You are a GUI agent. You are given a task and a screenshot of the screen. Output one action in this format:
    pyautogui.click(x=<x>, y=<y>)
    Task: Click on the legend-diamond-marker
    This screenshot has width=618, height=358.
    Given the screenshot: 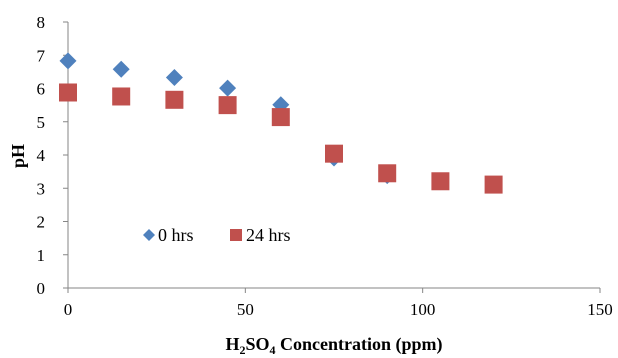 What is the action you would take?
    pyautogui.click(x=149, y=235)
    